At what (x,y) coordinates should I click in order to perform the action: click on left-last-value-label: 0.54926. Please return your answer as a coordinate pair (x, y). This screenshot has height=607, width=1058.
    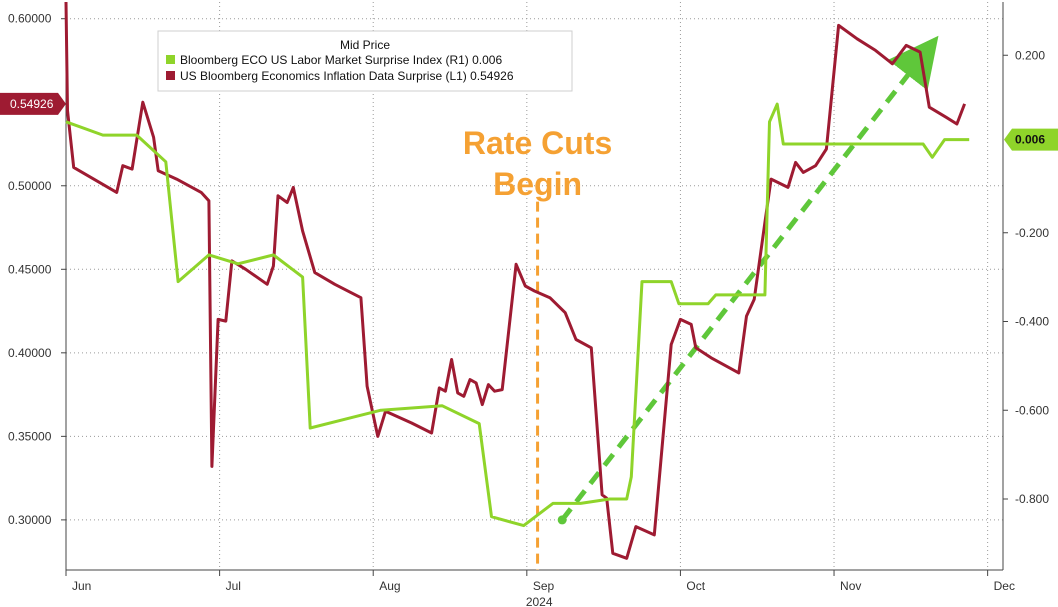
    Looking at the image, I should click on (32, 104).